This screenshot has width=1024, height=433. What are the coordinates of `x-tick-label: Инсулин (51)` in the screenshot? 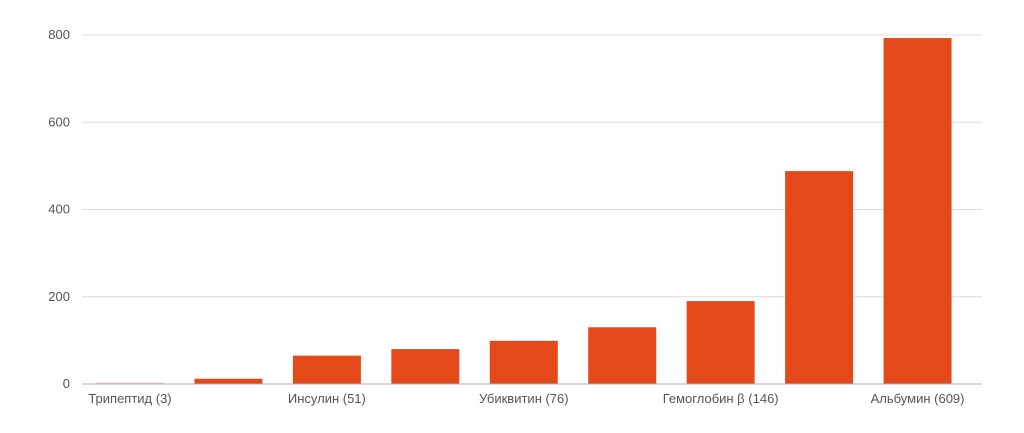 It's located at (327, 398).